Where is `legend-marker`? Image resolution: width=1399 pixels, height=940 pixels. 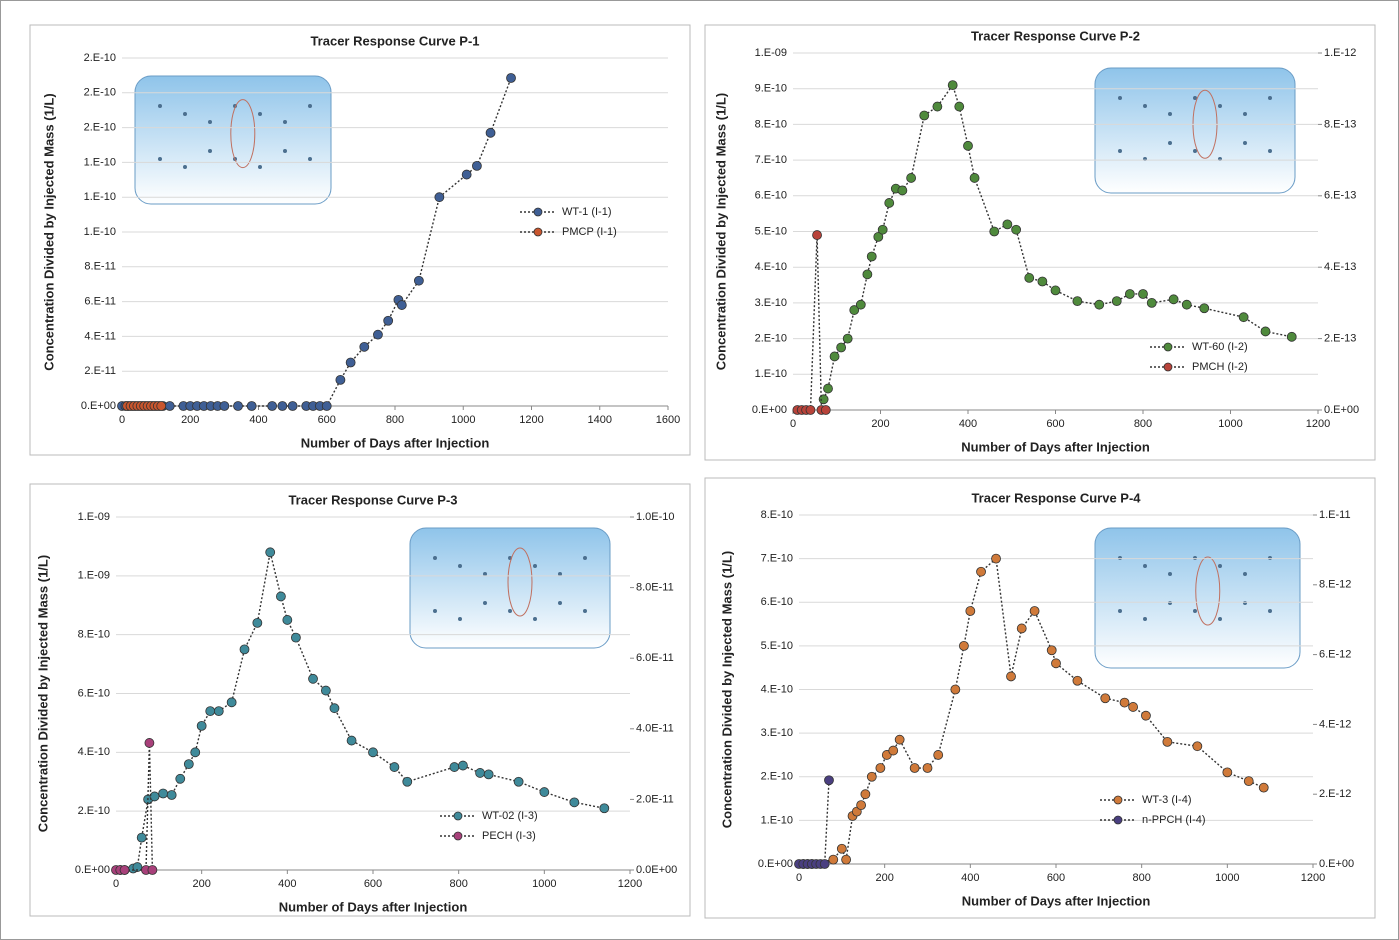 legend-marker is located at coordinates (458, 816).